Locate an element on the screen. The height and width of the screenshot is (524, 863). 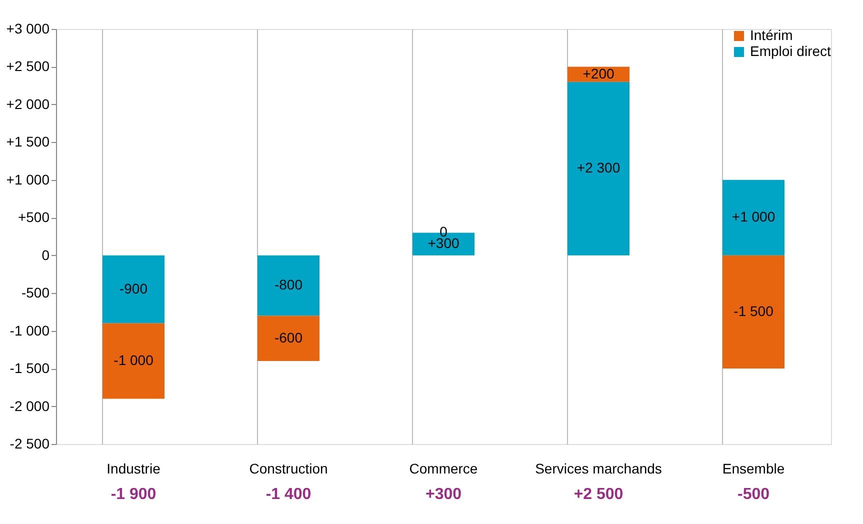
y-tick-label: +2 000 is located at coordinates (28, 104).